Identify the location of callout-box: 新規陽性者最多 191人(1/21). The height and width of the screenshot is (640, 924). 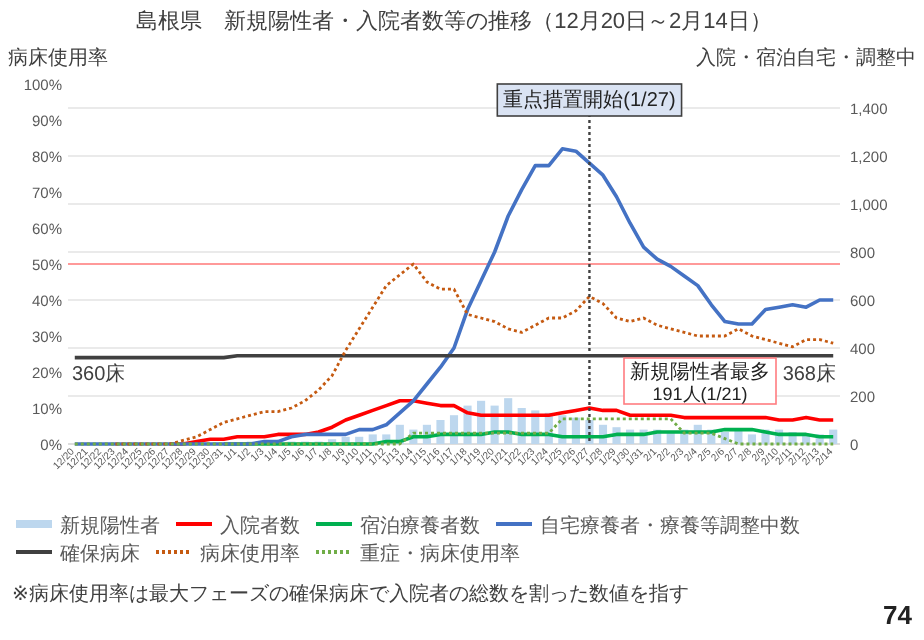
(700, 381).